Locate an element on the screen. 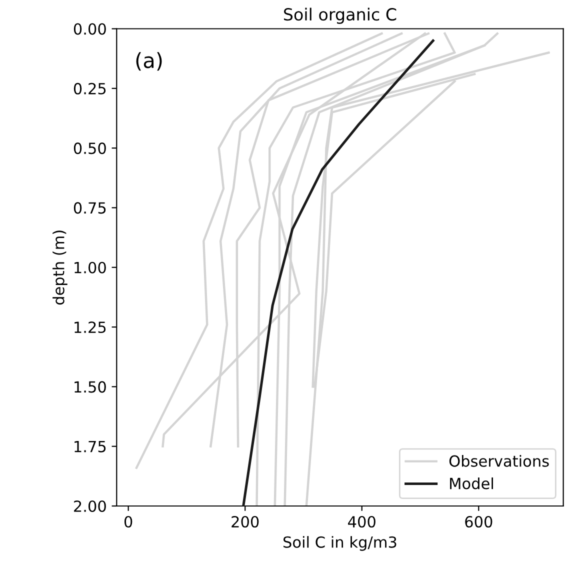 The height and width of the screenshot is (575, 569). y-tick-label: 1.50 is located at coordinates (90, 387).